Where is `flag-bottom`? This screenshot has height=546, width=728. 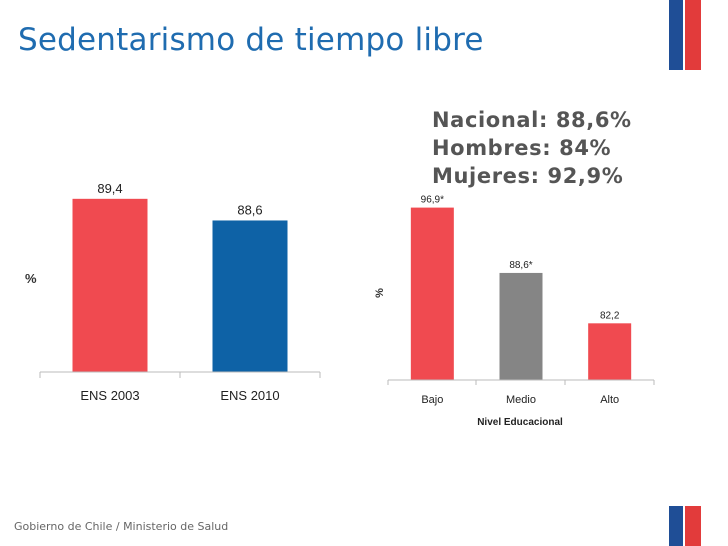 flag-bottom is located at coordinates (685, 526).